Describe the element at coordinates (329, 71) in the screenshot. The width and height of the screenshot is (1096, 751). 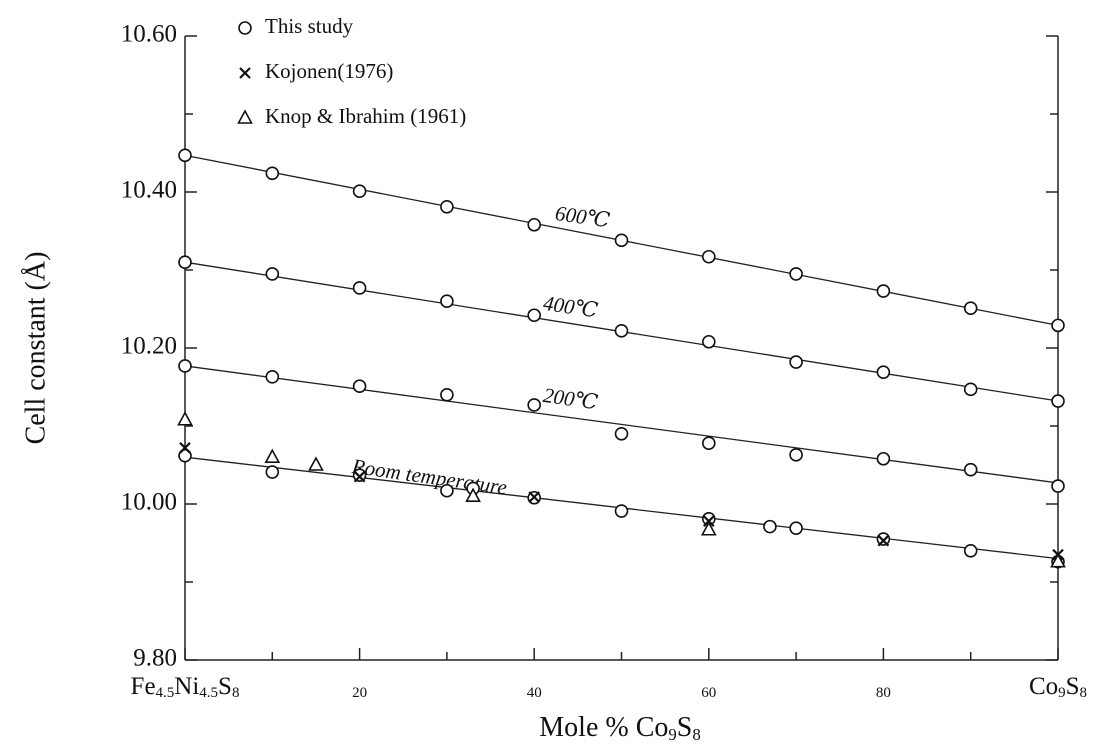
I see `legend-label: Kojonen(1976)` at that location.